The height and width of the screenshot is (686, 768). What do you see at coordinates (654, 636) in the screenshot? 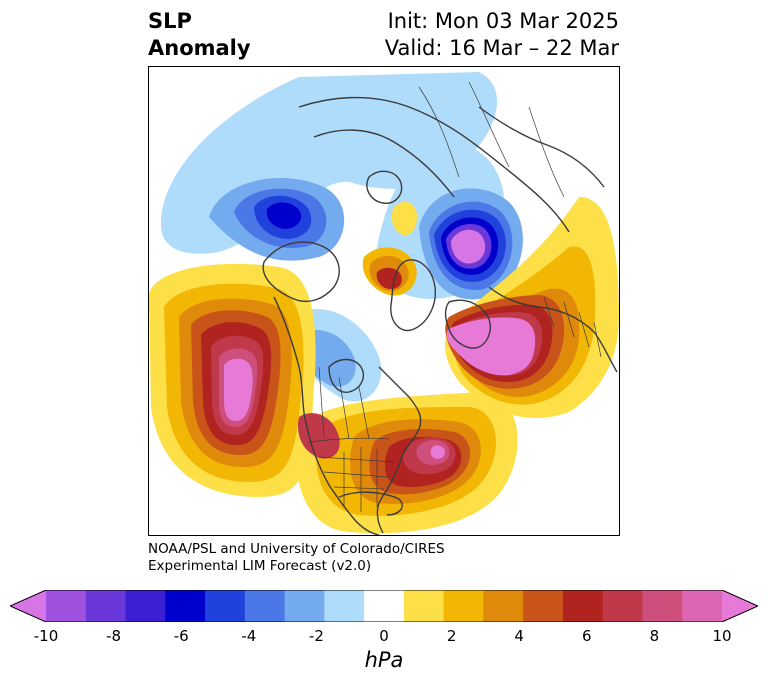
I see `colorbar-tick-label: 8` at bounding box center [654, 636].